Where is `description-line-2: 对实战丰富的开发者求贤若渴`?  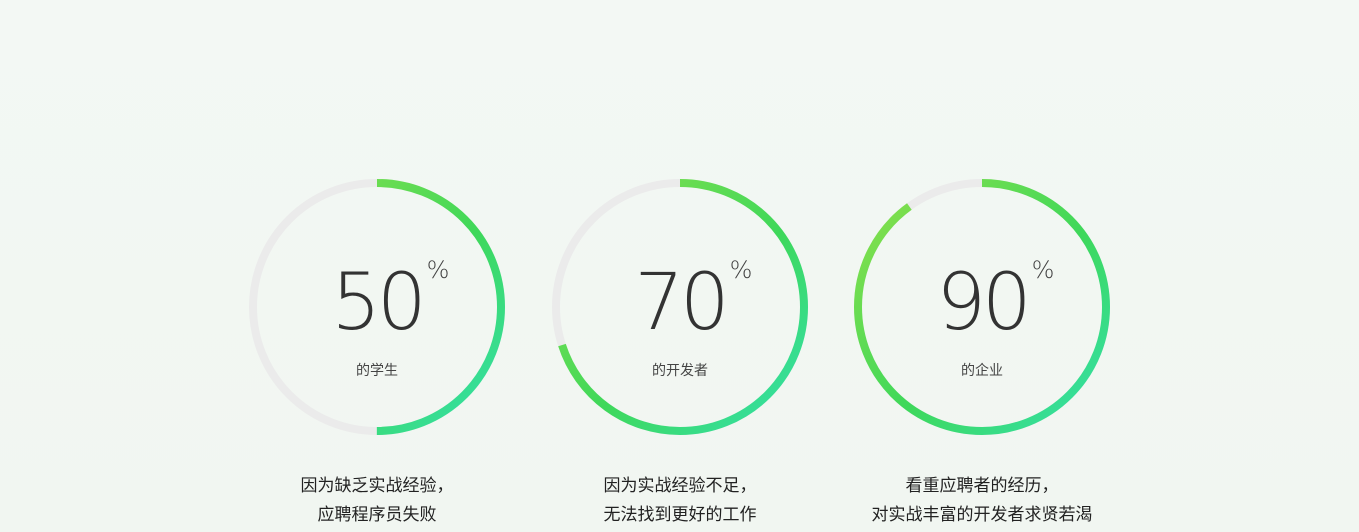
description-line-2: 对实战丰富的开发者求贤若渴 is located at coordinates (982, 515).